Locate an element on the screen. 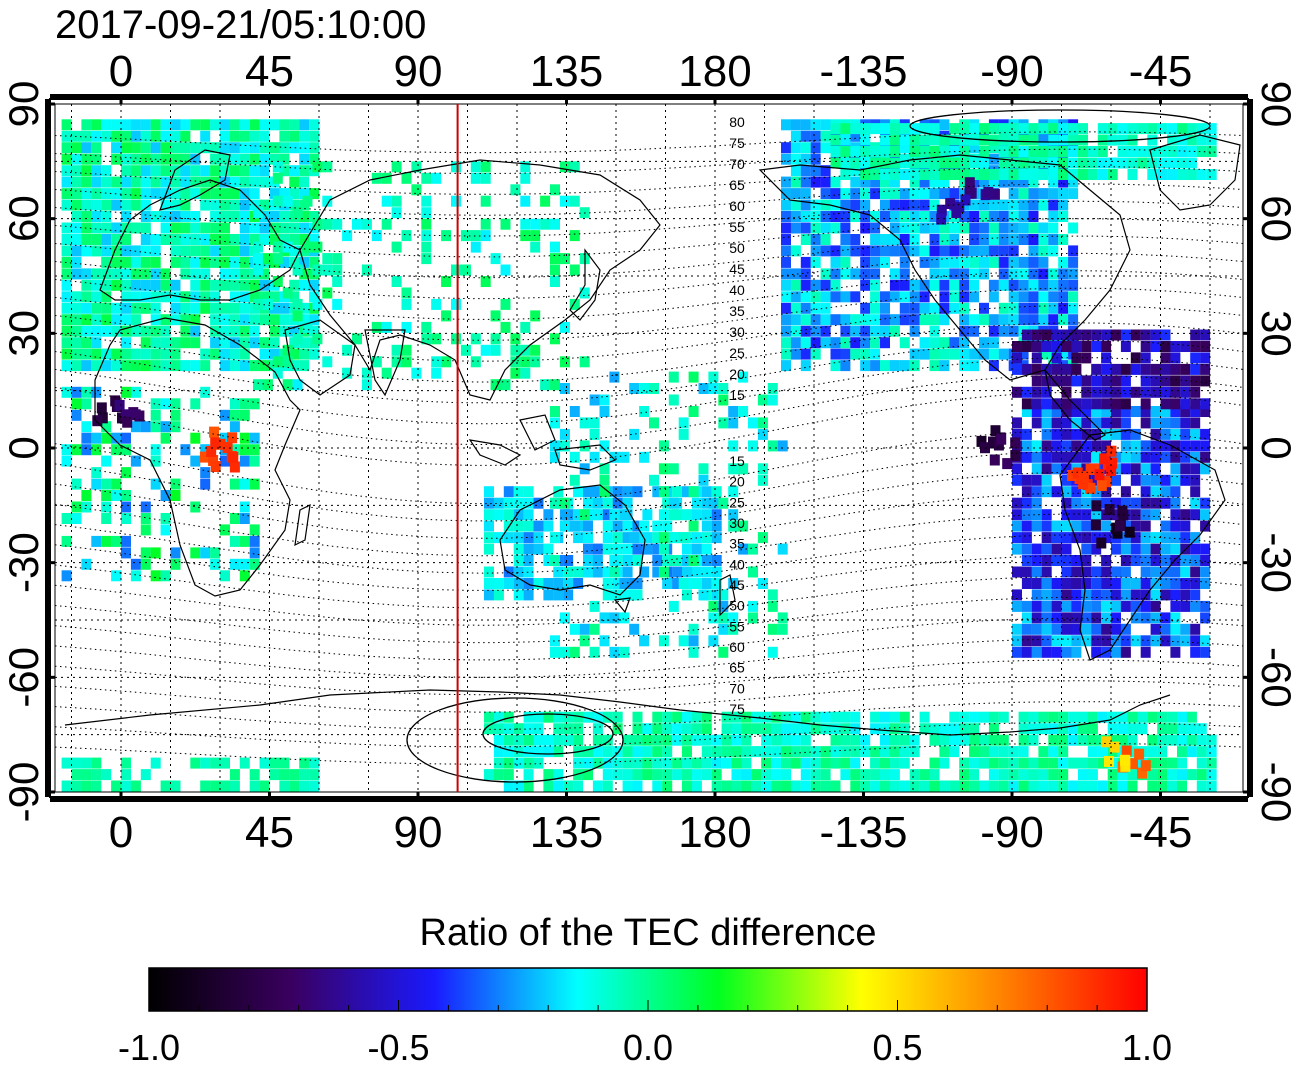 This screenshot has width=1296, height=1069. lat-label-left: 0 is located at coordinates (23, 447).